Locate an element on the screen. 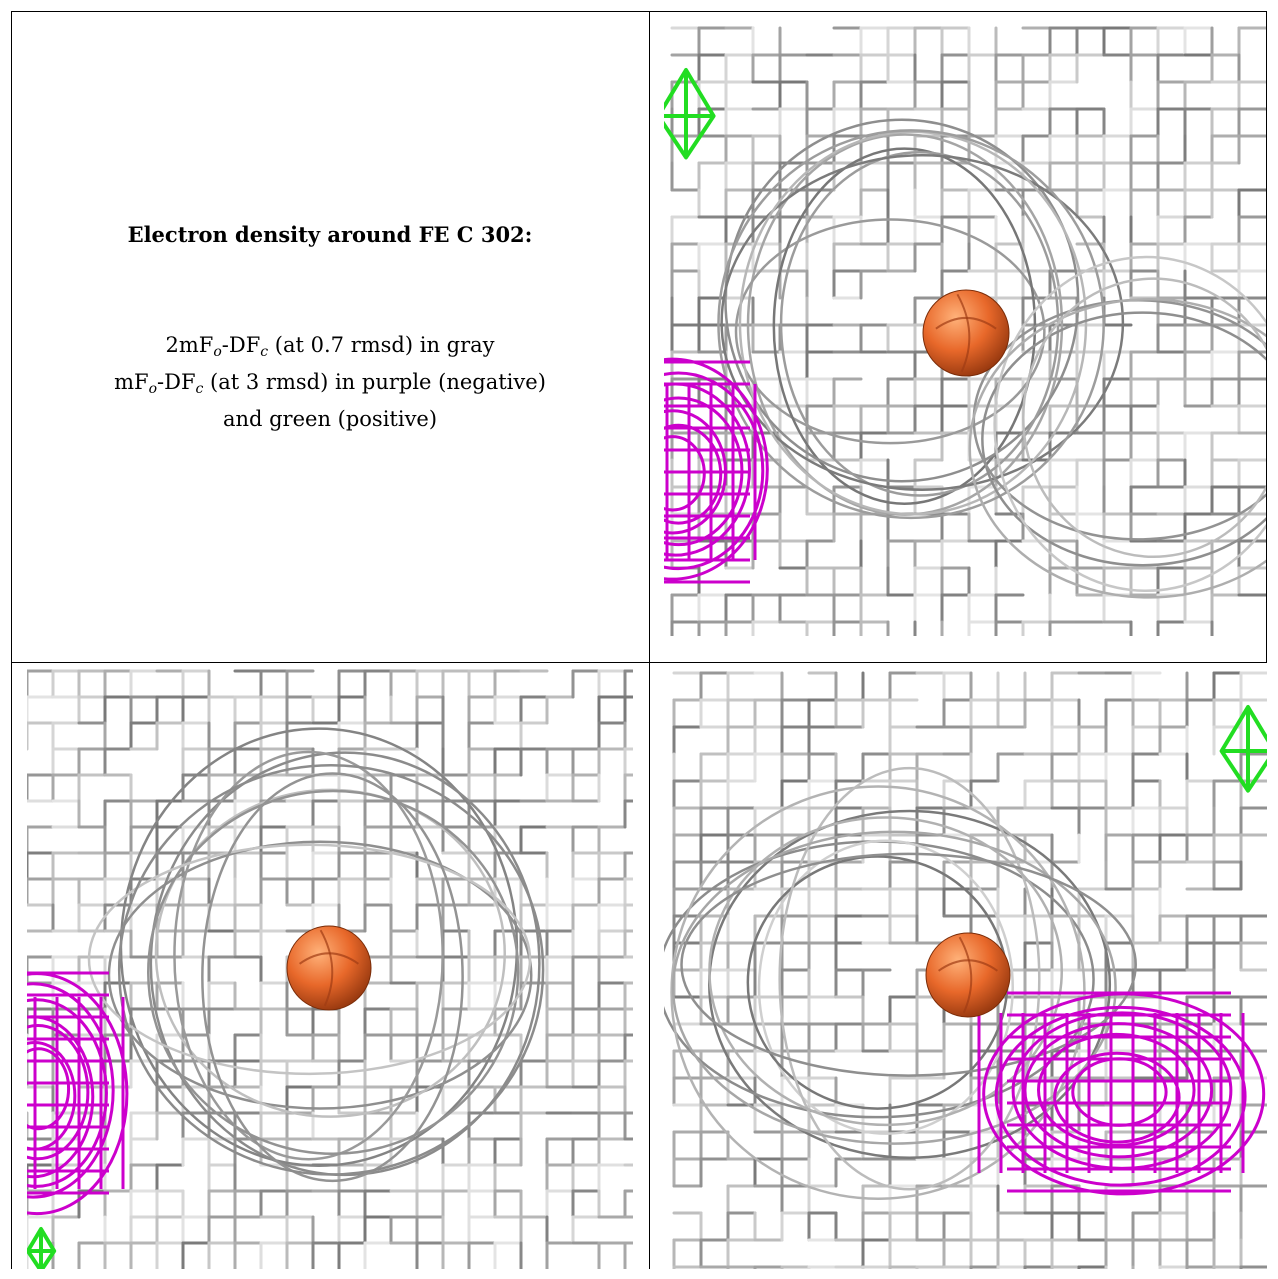  legend-line-fofc: mFo-DFc (at 3 rmsd) in purple (negative) is located at coordinates (330, 383).